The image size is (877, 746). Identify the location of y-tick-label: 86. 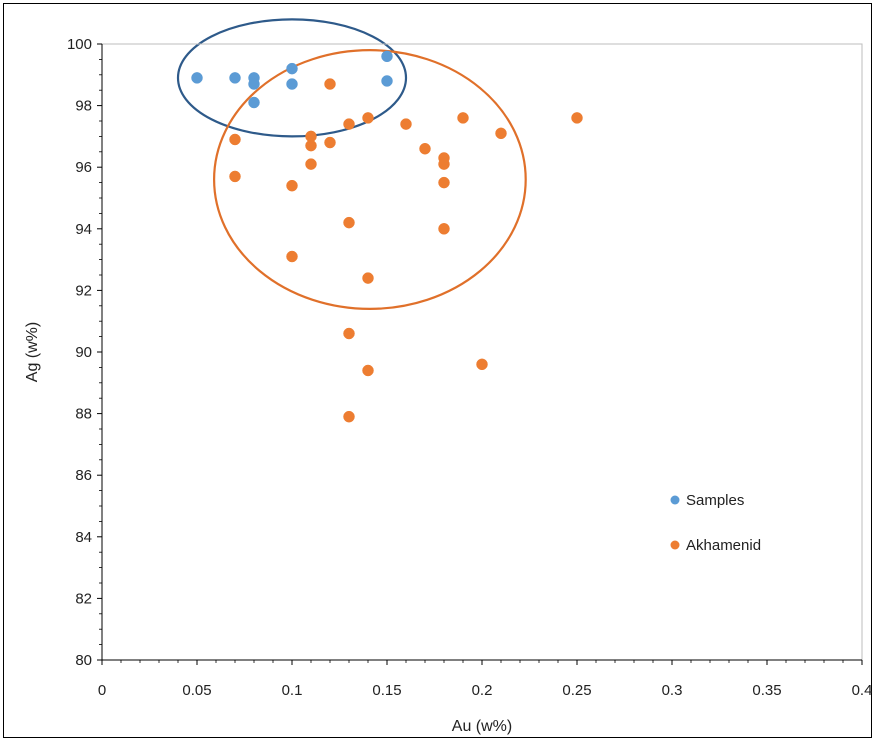
(83, 475).